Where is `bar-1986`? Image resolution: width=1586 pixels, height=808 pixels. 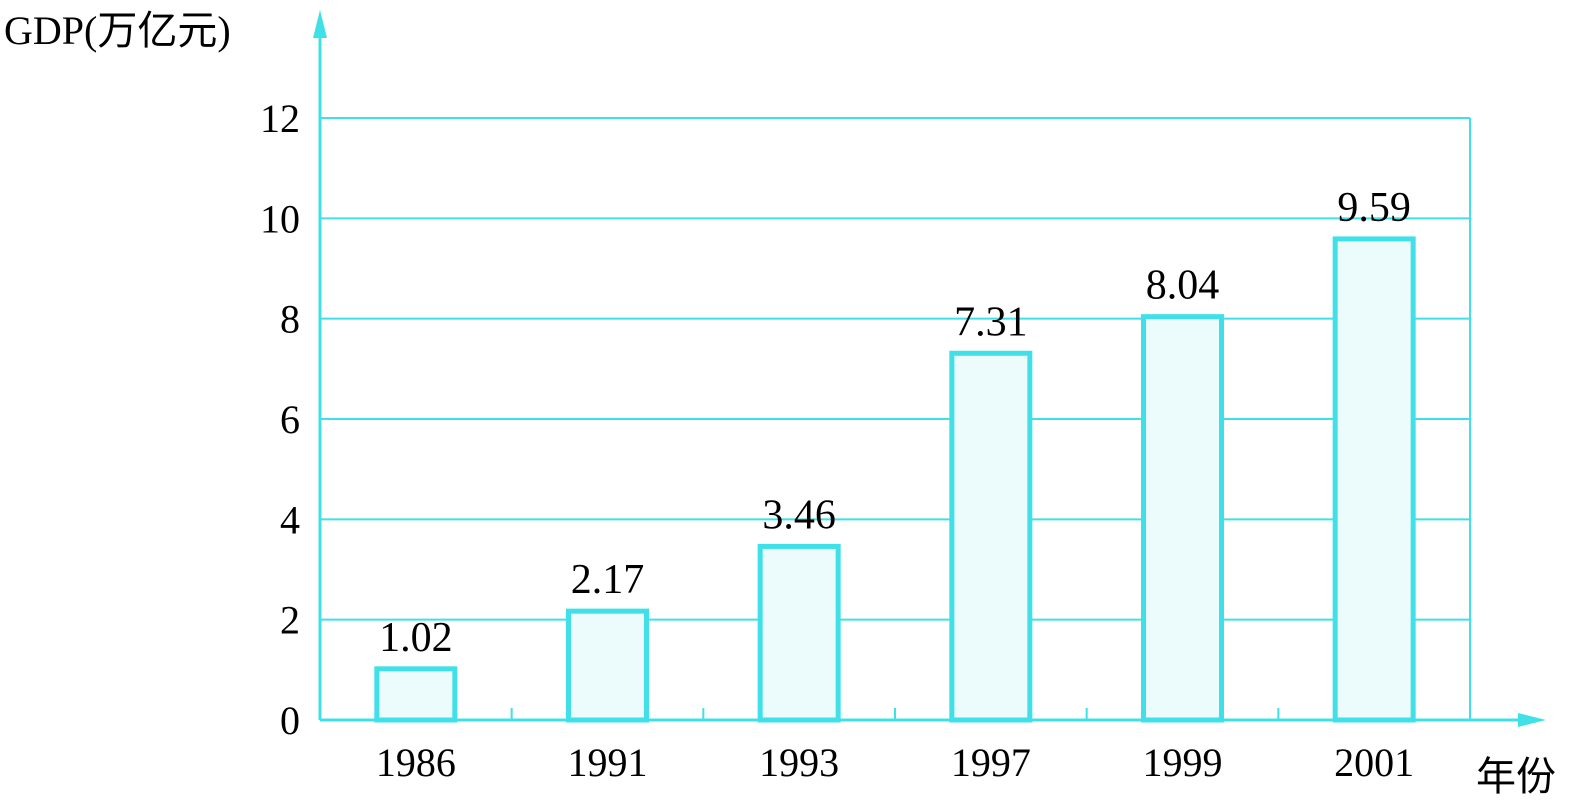
bar-1986 is located at coordinates (416, 694).